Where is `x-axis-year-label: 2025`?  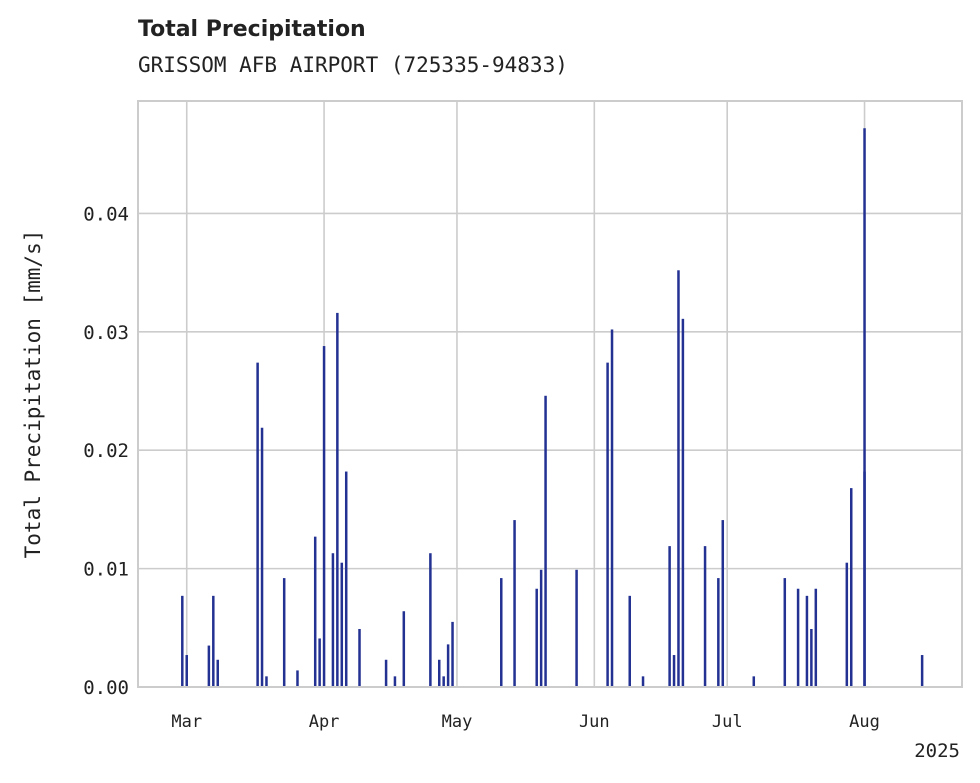
x-axis-year-label: 2025 is located at coordinates (937, 751).